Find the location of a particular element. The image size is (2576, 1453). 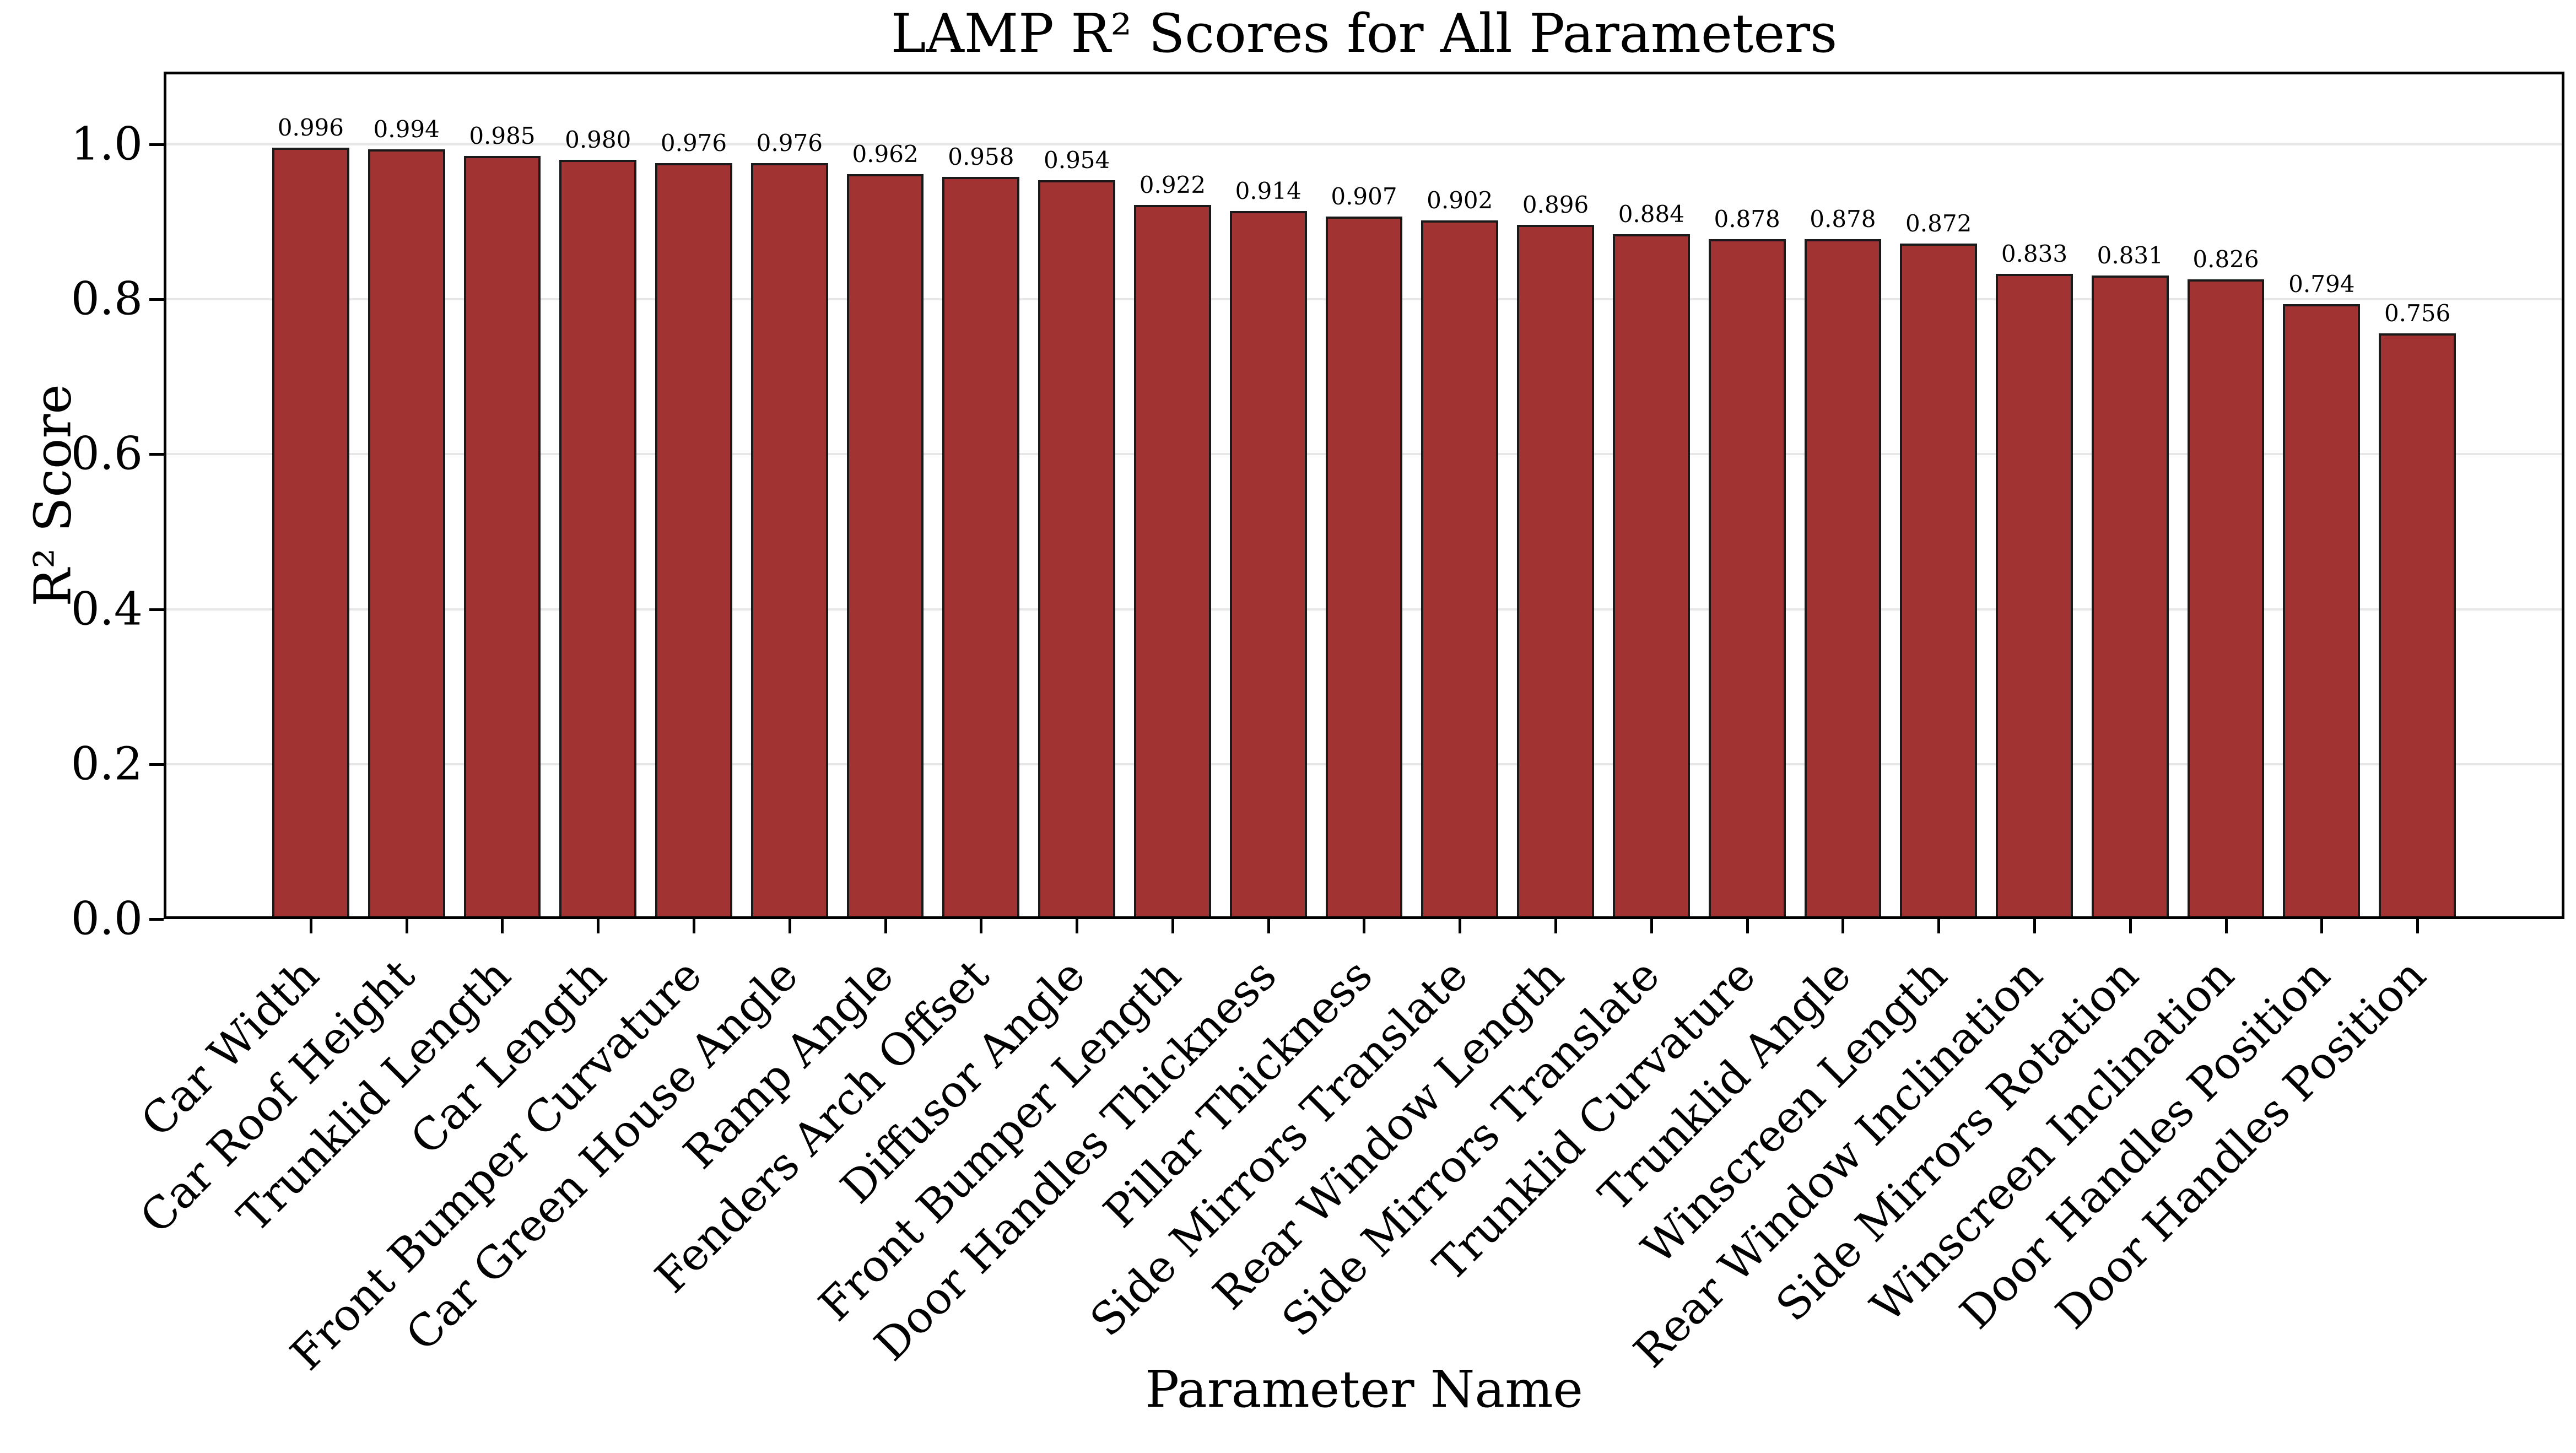

bar-value-label: 0.922 is located at coordinates (1172, 185).